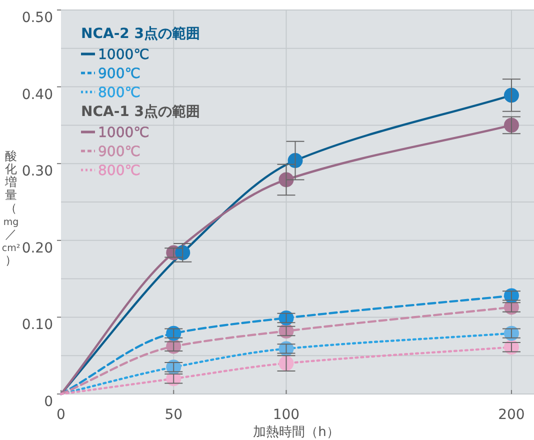 Image resolution: width=534 pixels, height=440 pixels. What do you see at coordinates (48, 402) in the screenshot?
I see `y-tick-label: 0` at bounding box center [48, 402].